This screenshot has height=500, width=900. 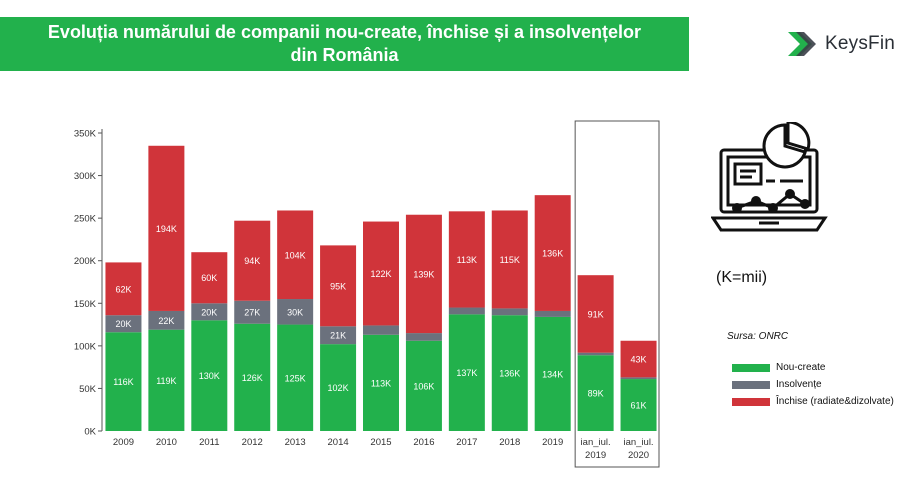 I want to click on y-tick-label: 50K, so click(x=88, y=389).